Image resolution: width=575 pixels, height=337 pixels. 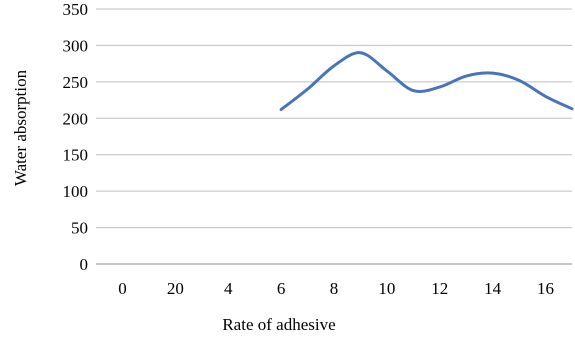 What do you see at coordinates (84, 264) in the screenshot?
I see `y-tick-label: 0` at bounding box center [84, 264].